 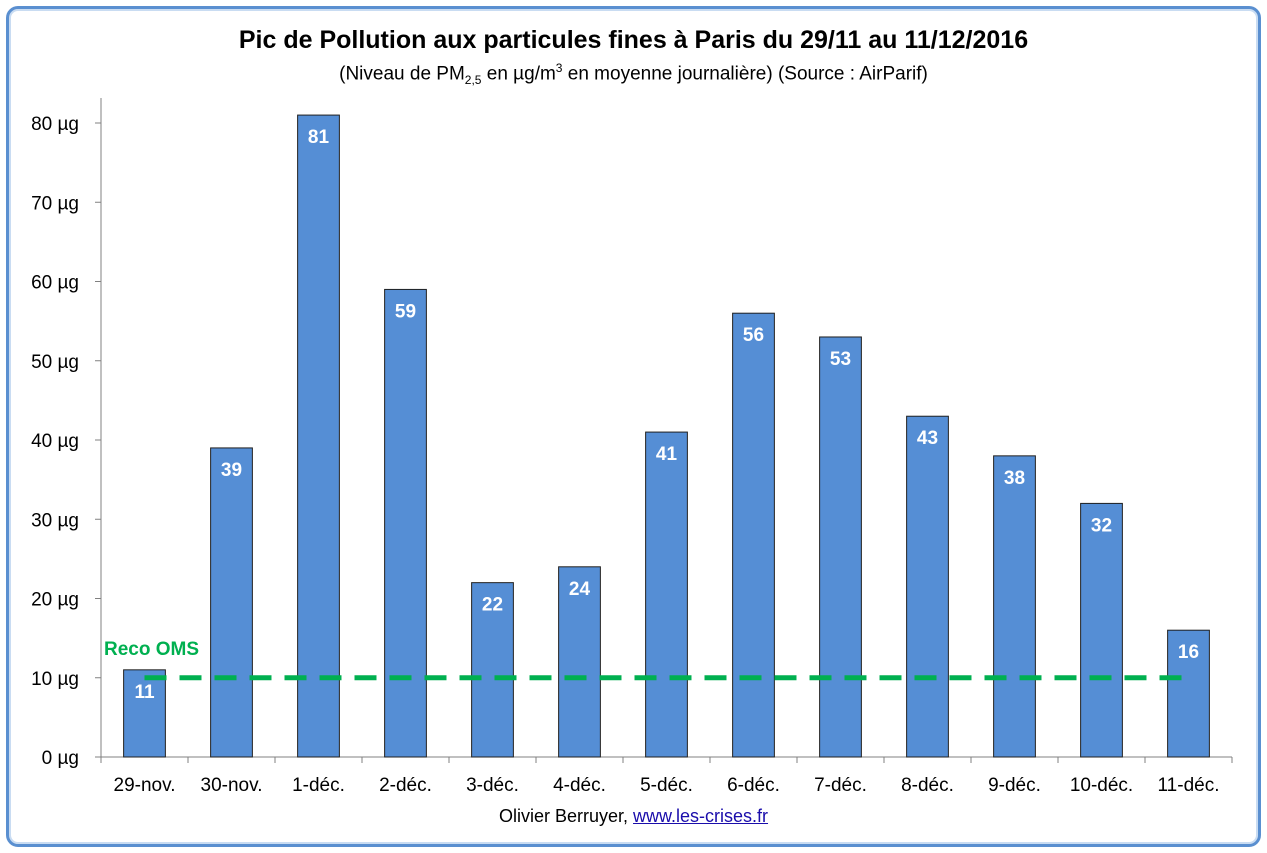 What do you see at coordinates (55, 362) in the screenshot?
I see `y-tick-label: 50 µg` at bounding box center [55, 362].